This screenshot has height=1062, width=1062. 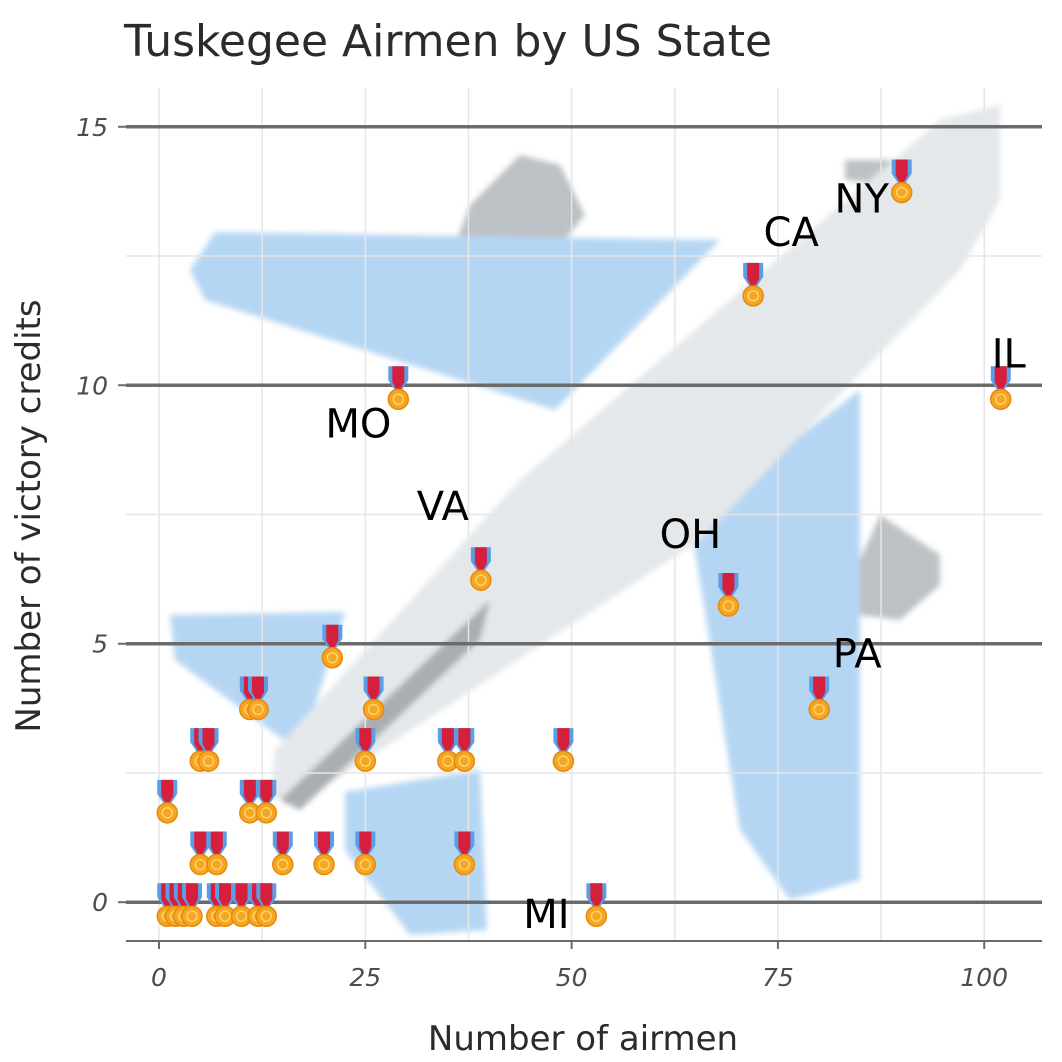 What do you see at coordinates (778, 977) in the screenshot?
I see `x-tick-label: 75` at bounding box center [778, 977].